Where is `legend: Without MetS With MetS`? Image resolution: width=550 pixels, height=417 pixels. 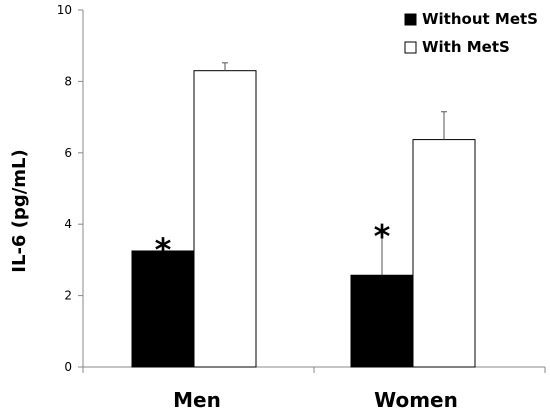 legend: Without MetS With MetS is located at coordinates (471, 33).